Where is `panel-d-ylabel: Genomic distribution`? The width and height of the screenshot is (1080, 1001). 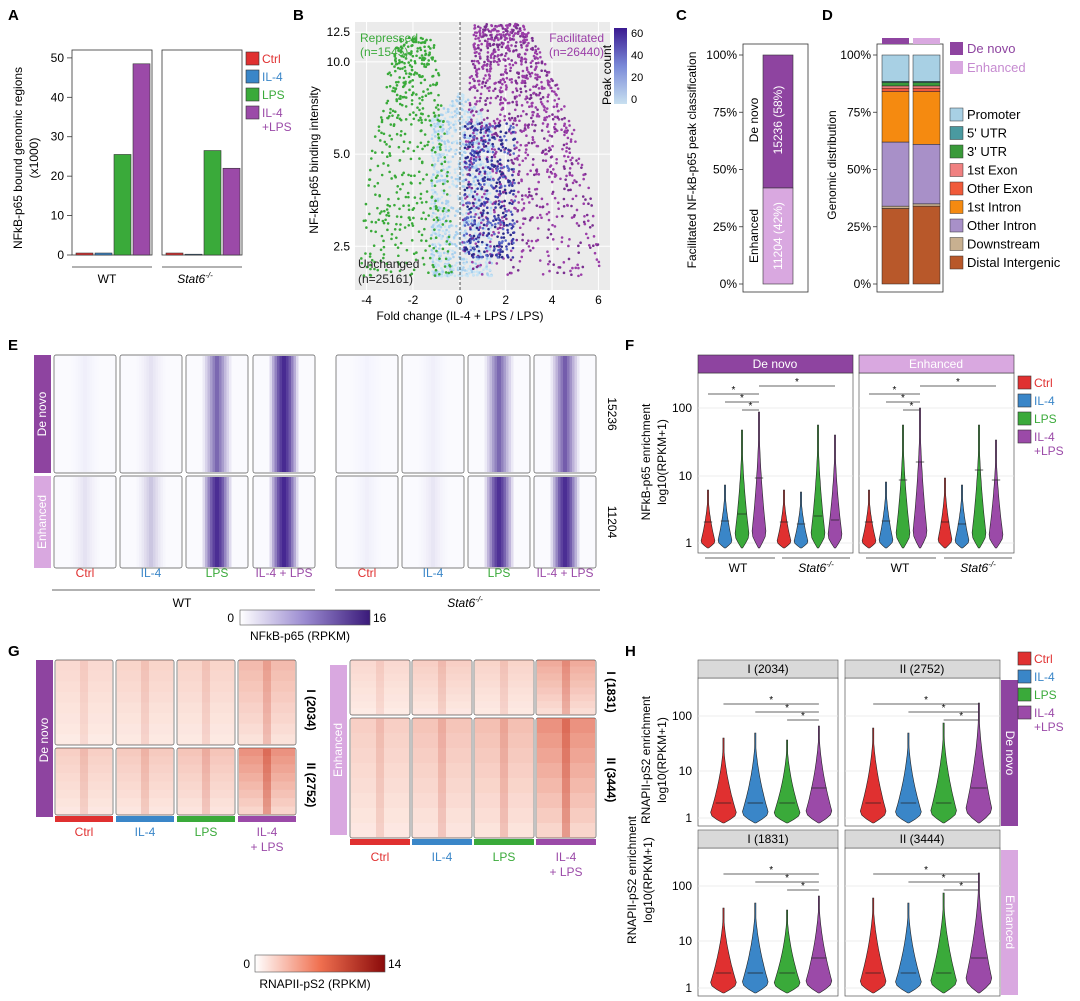
panel-d-ylabel: Genomic distribution is located at coordinates (832, 164).